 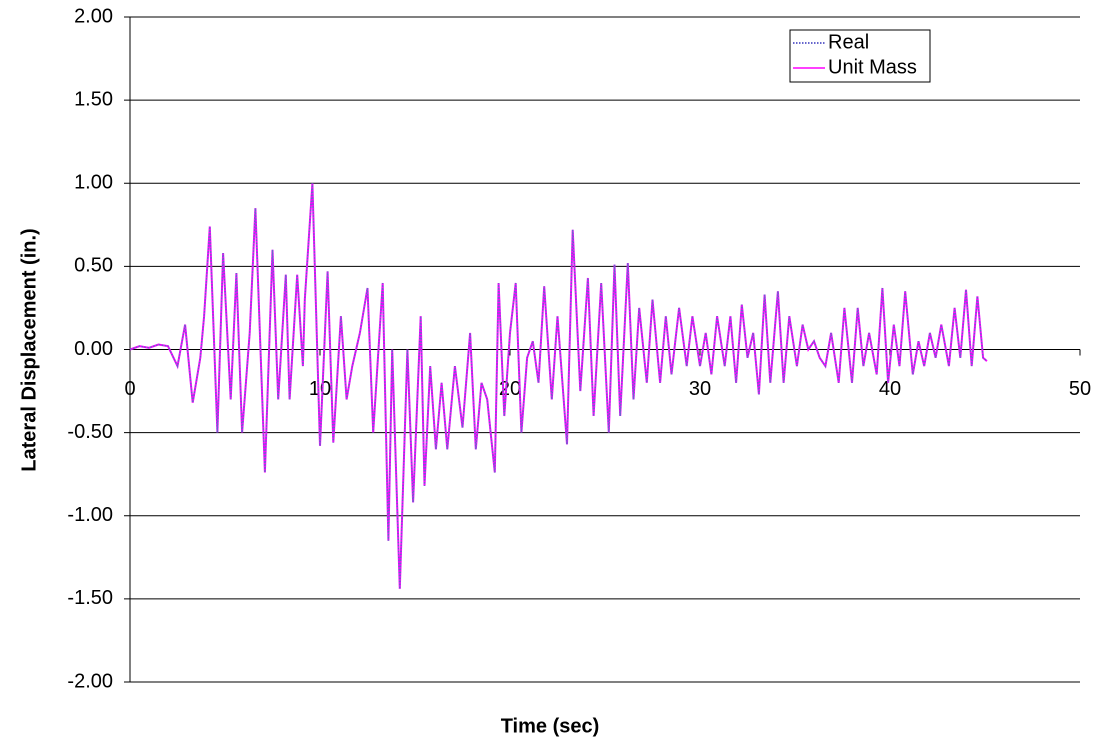 I want to click on y-tick-label: -1.50, so click(x=90, y=598).